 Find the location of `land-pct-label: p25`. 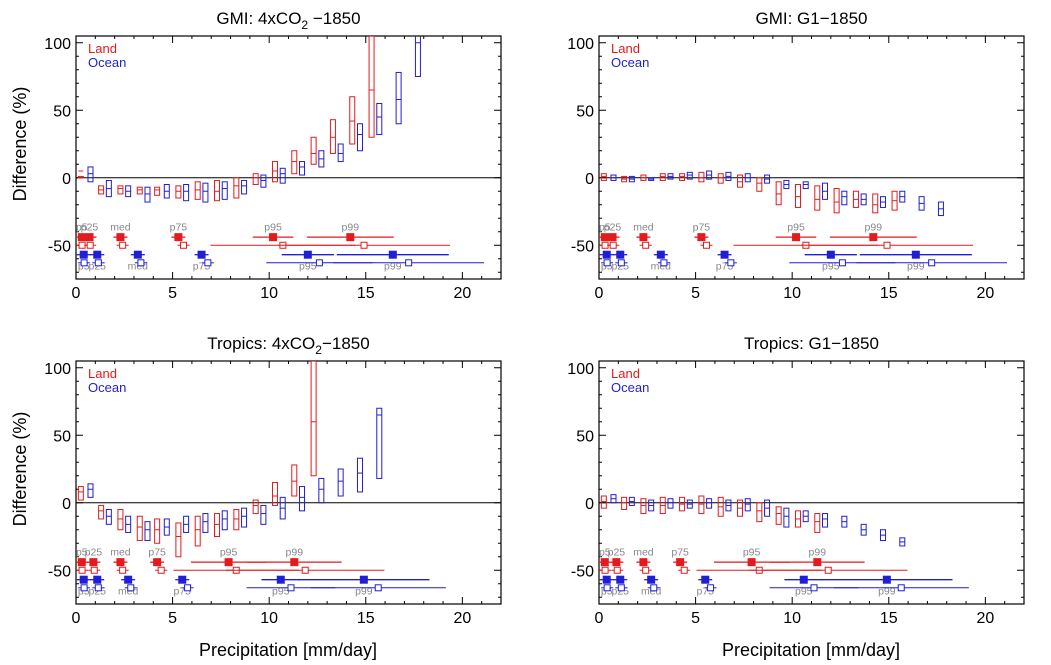

land-pct-label: p25 is located at coordinates (90, 227).